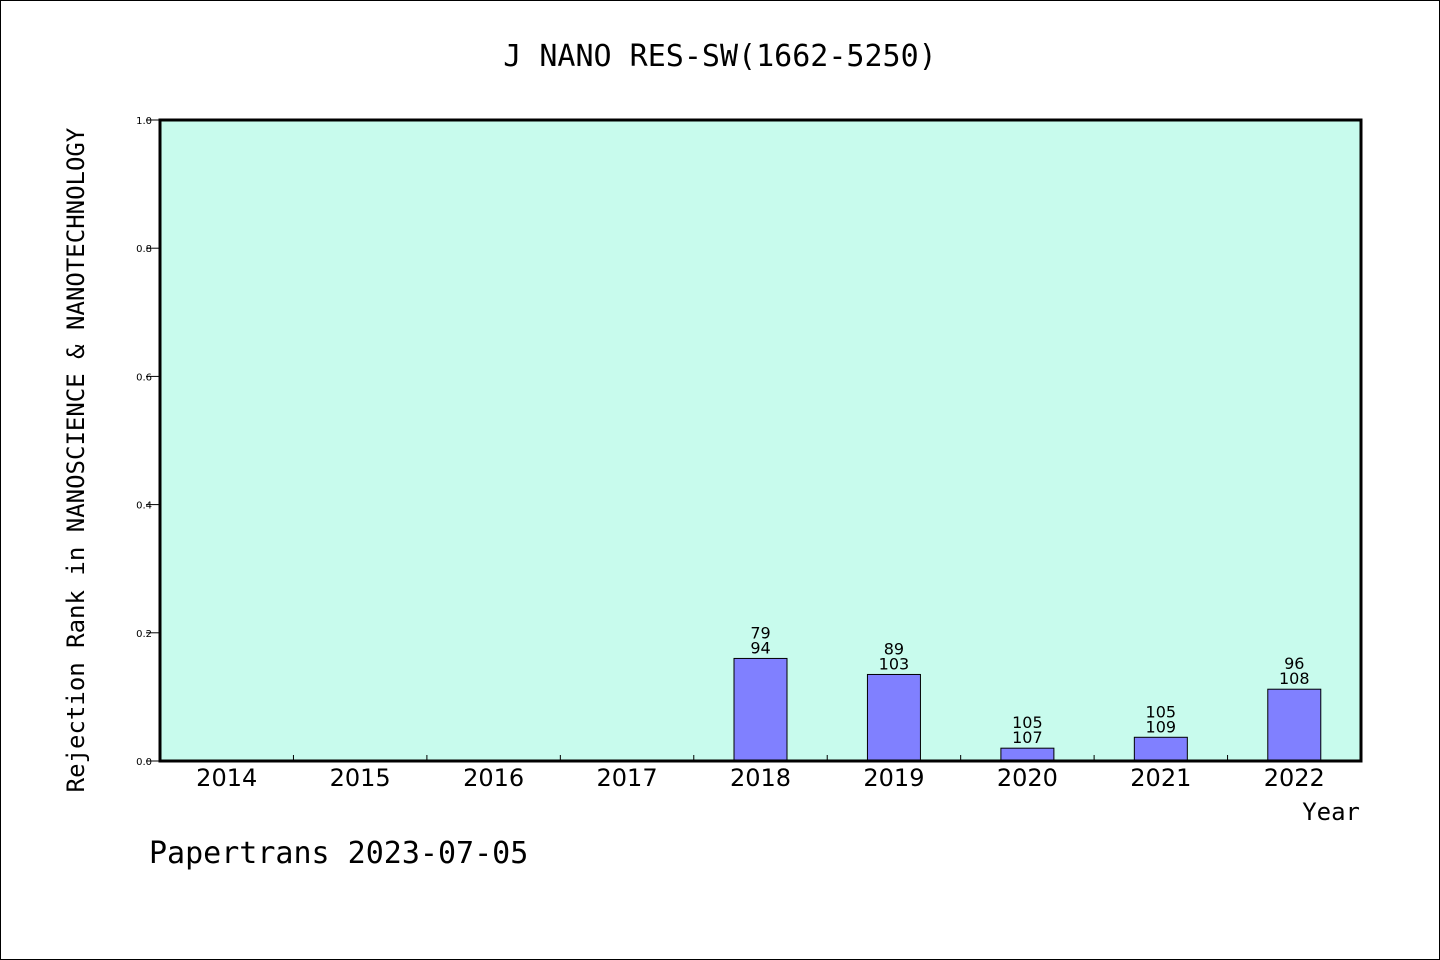  I want to click on bar-label-lower-2021: 109, so click(1161, 726).